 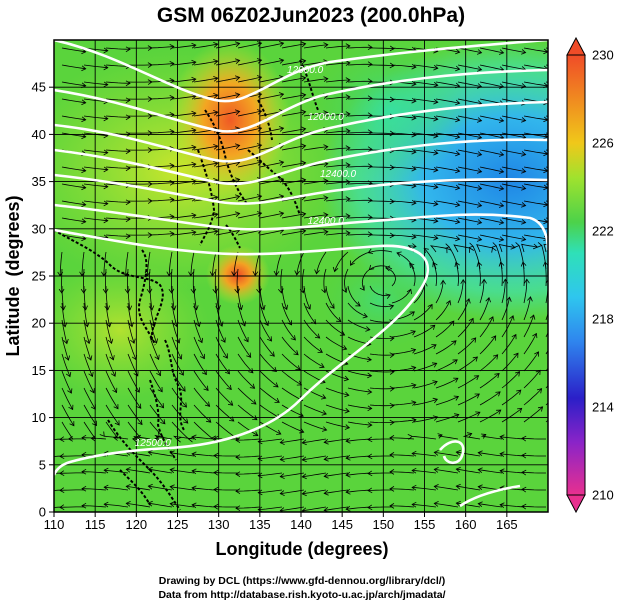 What do you see at coordinates (132, 330) in the screenshot?
I see `field-warm-west` at bounding box center [132, 330].